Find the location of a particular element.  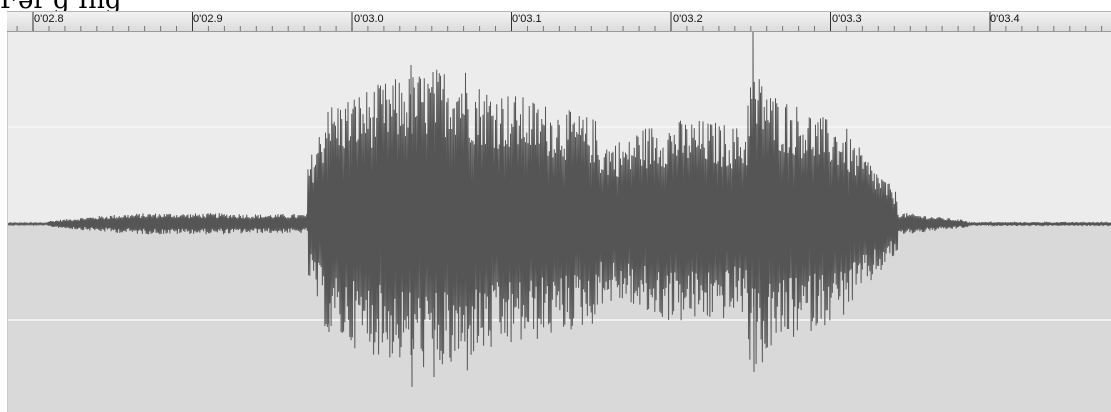

tick-label-0: 0'02.8 is located at coordinates (49, 19).